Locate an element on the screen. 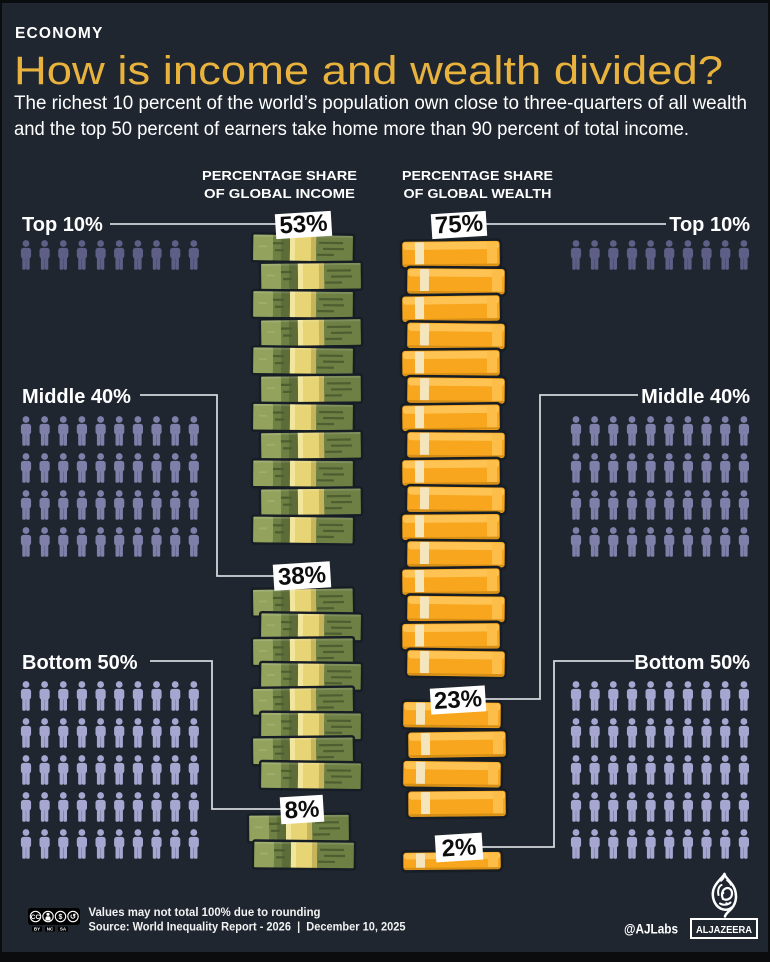 The width and height of the screenshot is (770, 962). svg-text: OF GLOBAL WEALTH is located at coordinates (478, 193).